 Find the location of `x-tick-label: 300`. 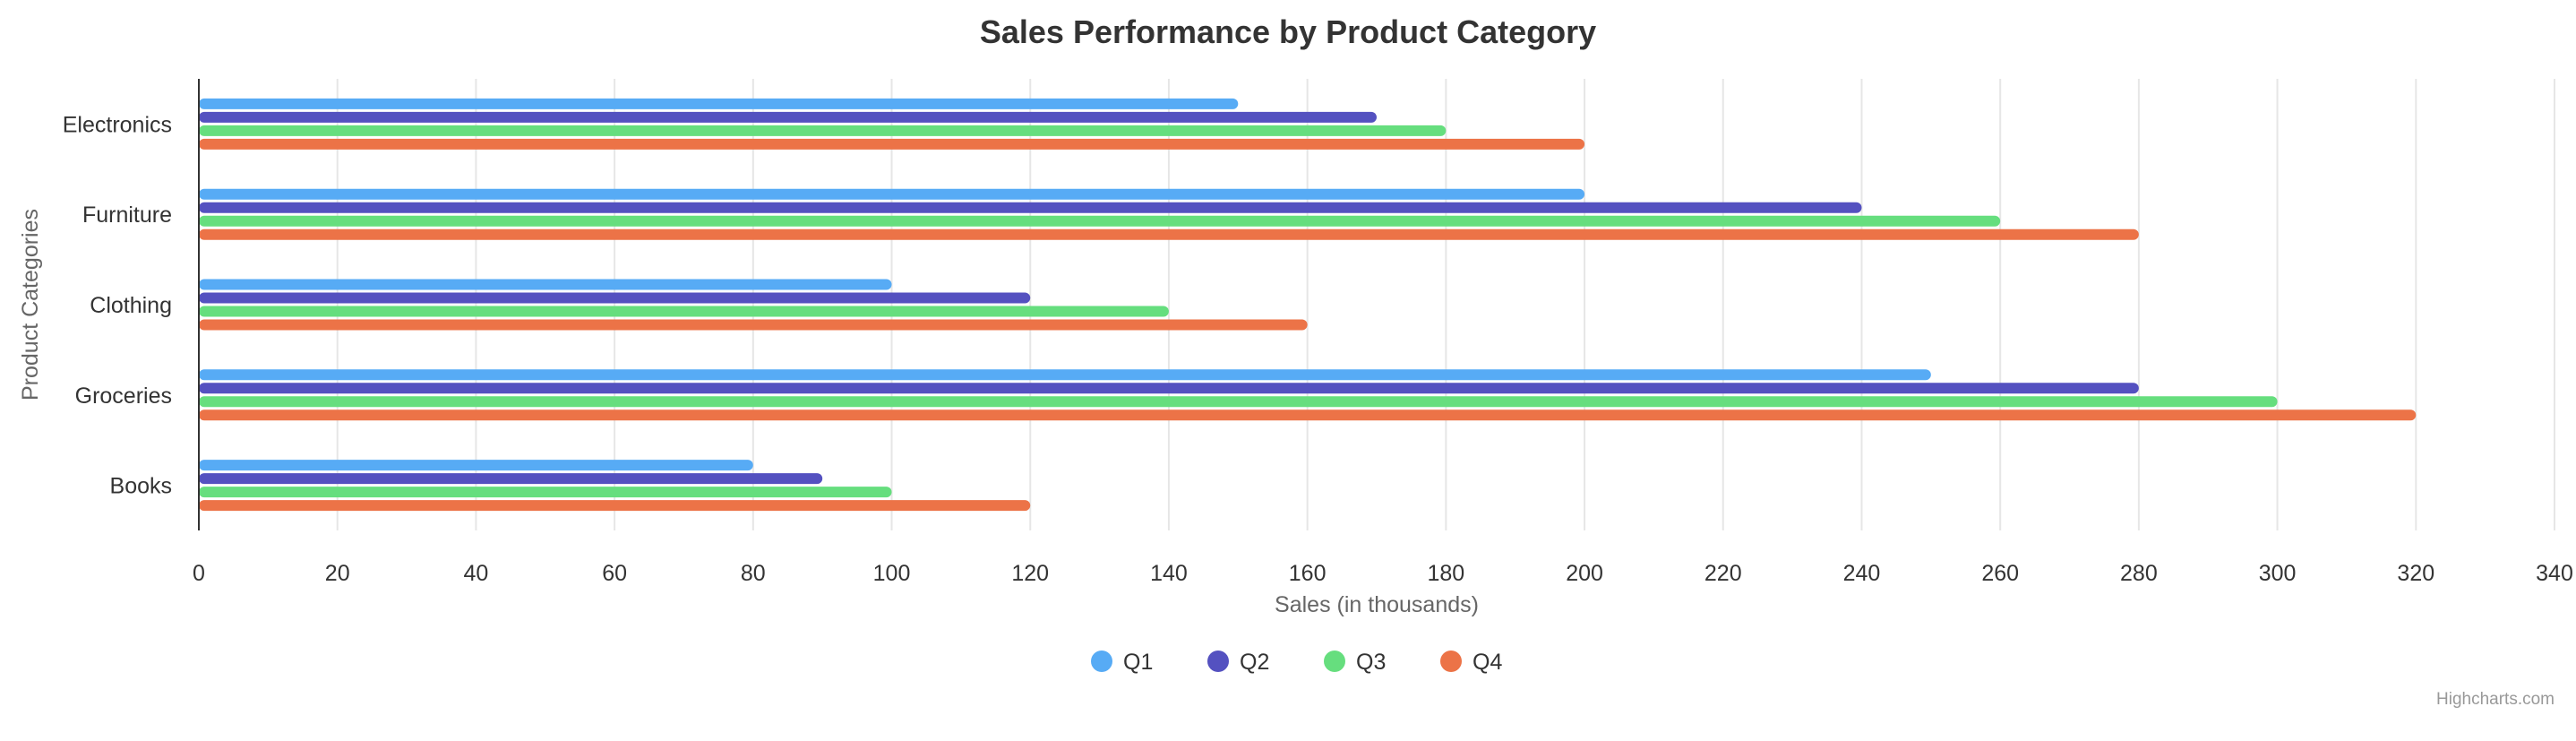

x-tick-label: 300 is located at coordinates (2278, 573).